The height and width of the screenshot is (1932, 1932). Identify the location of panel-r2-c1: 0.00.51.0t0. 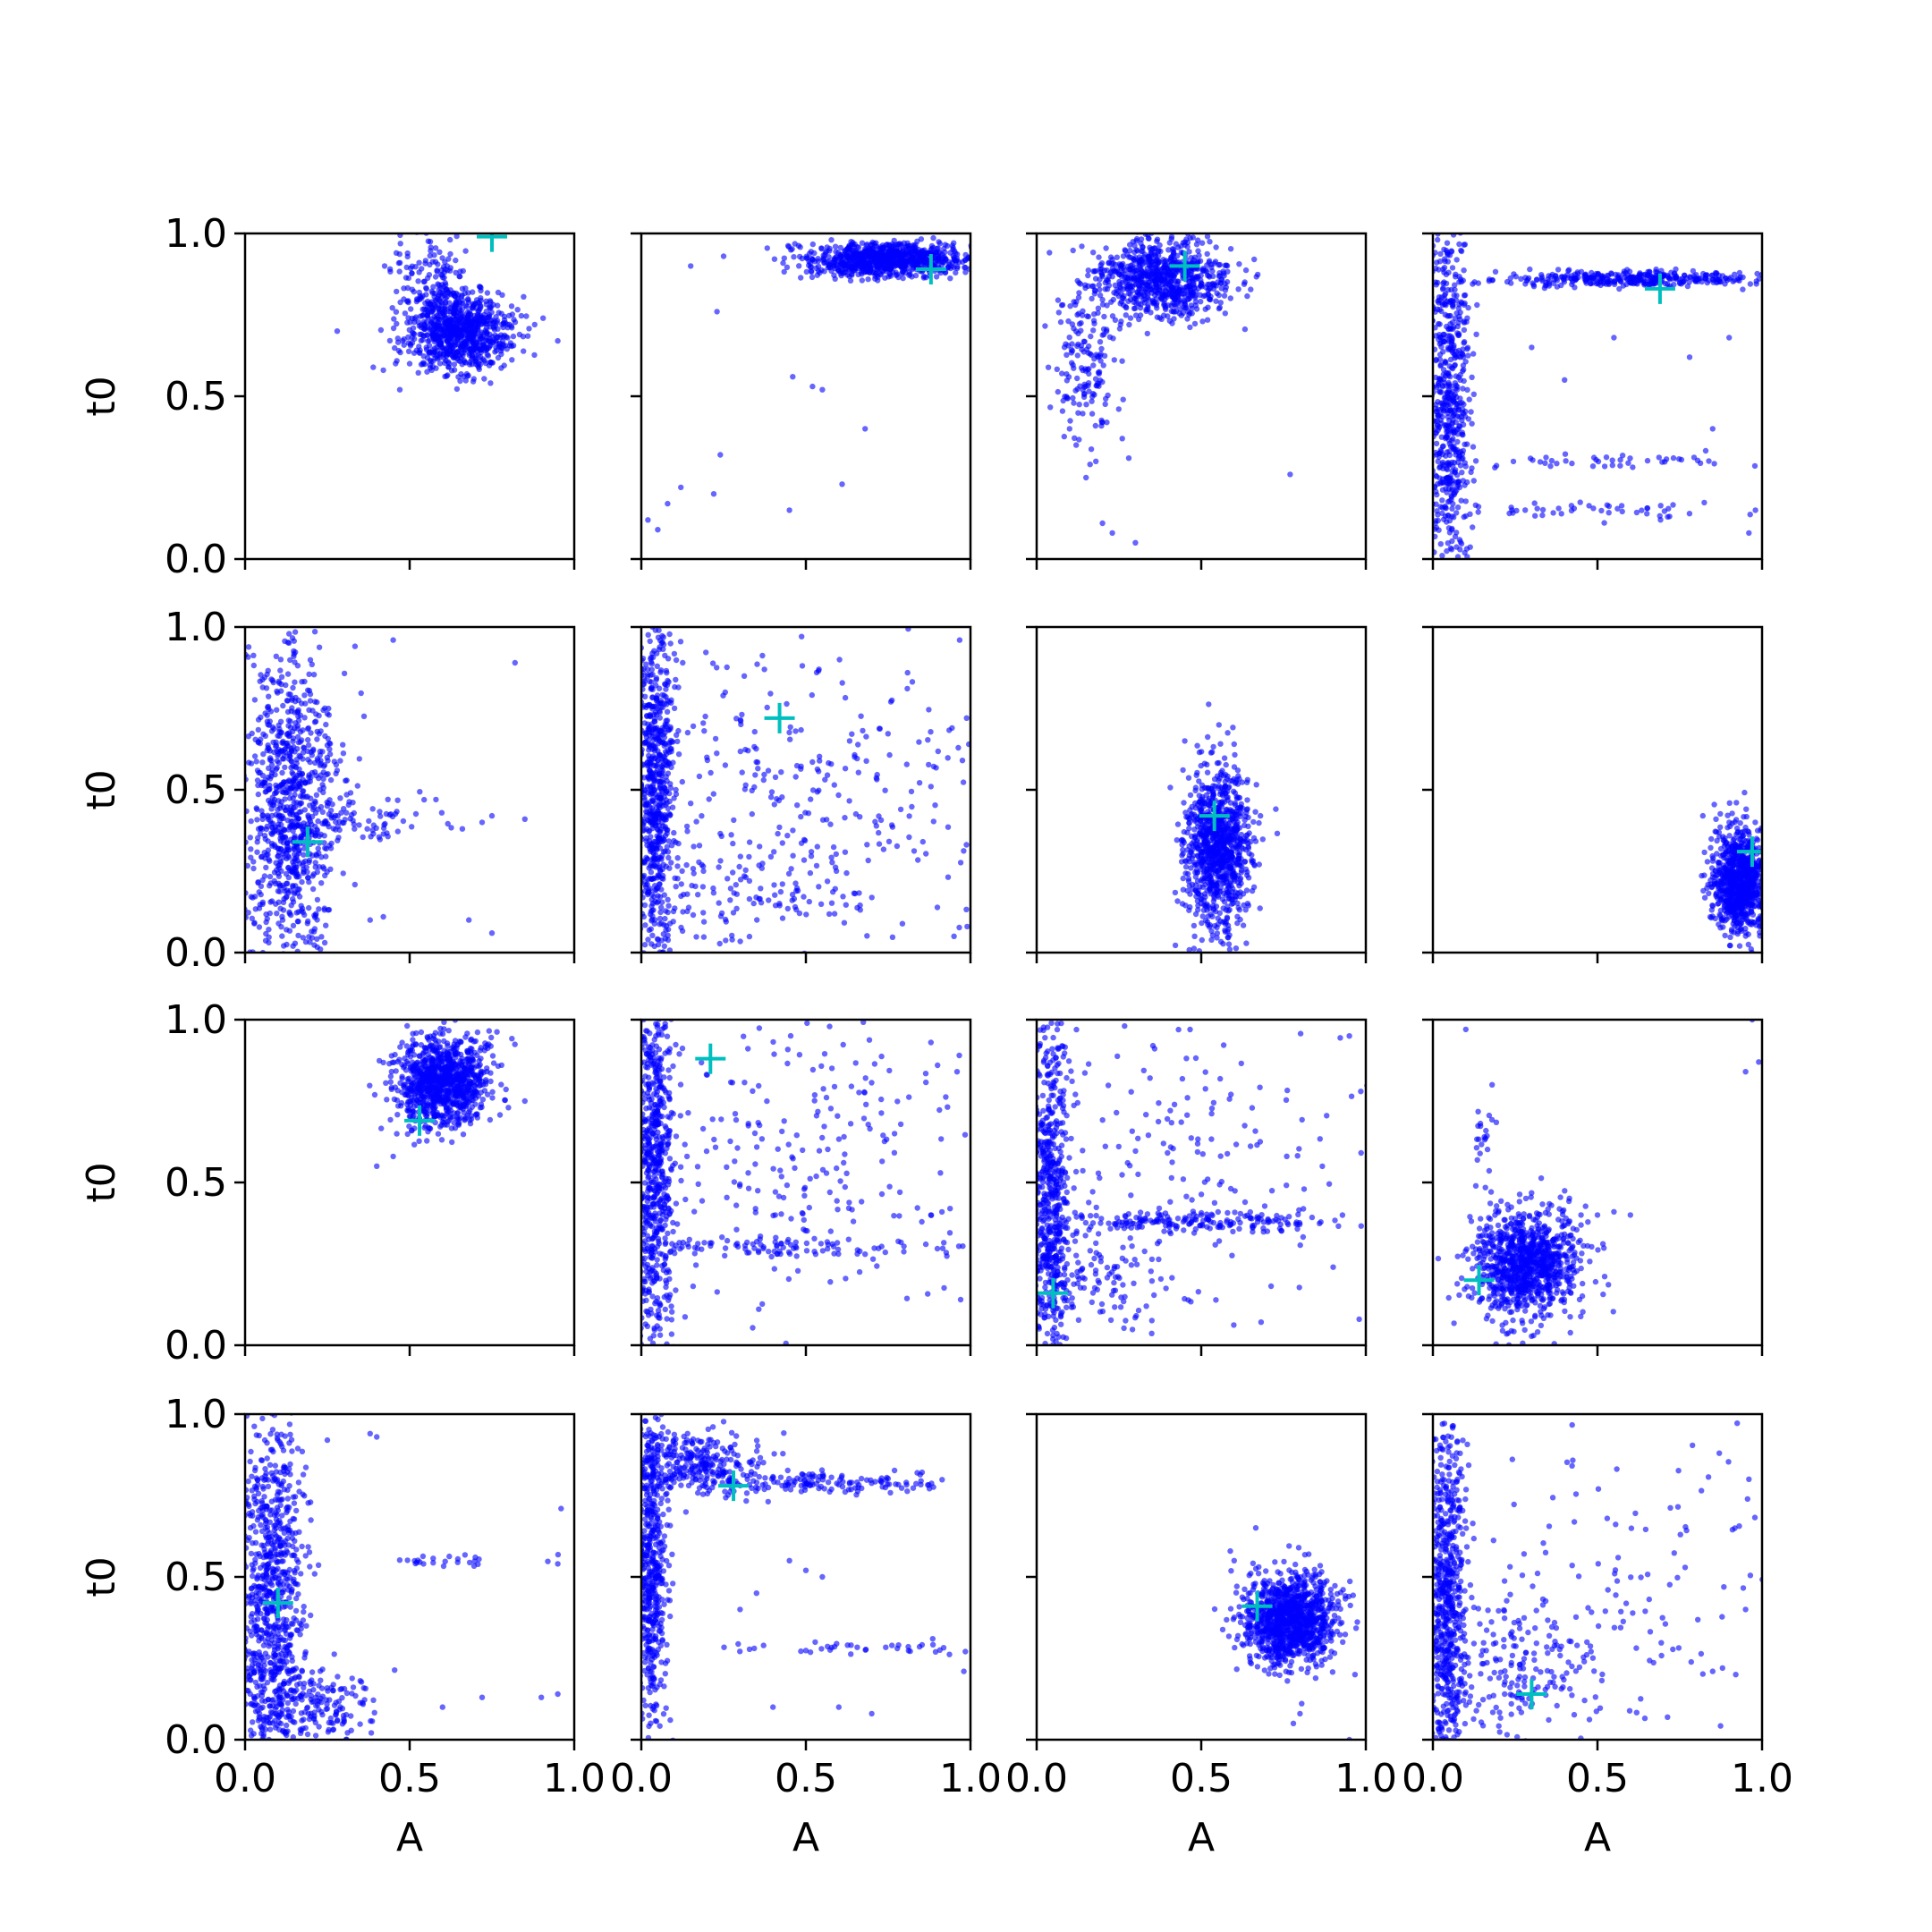
(327, 790).